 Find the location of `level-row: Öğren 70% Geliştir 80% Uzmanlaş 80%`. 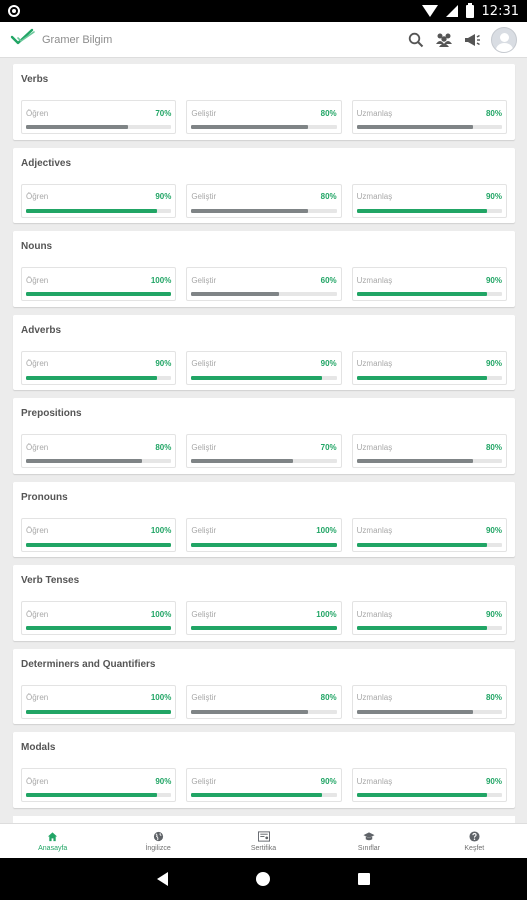

level-row: Öğren 70% Geliştir 80% Uzmanlaş 80% is located at coordinates (264, 117).